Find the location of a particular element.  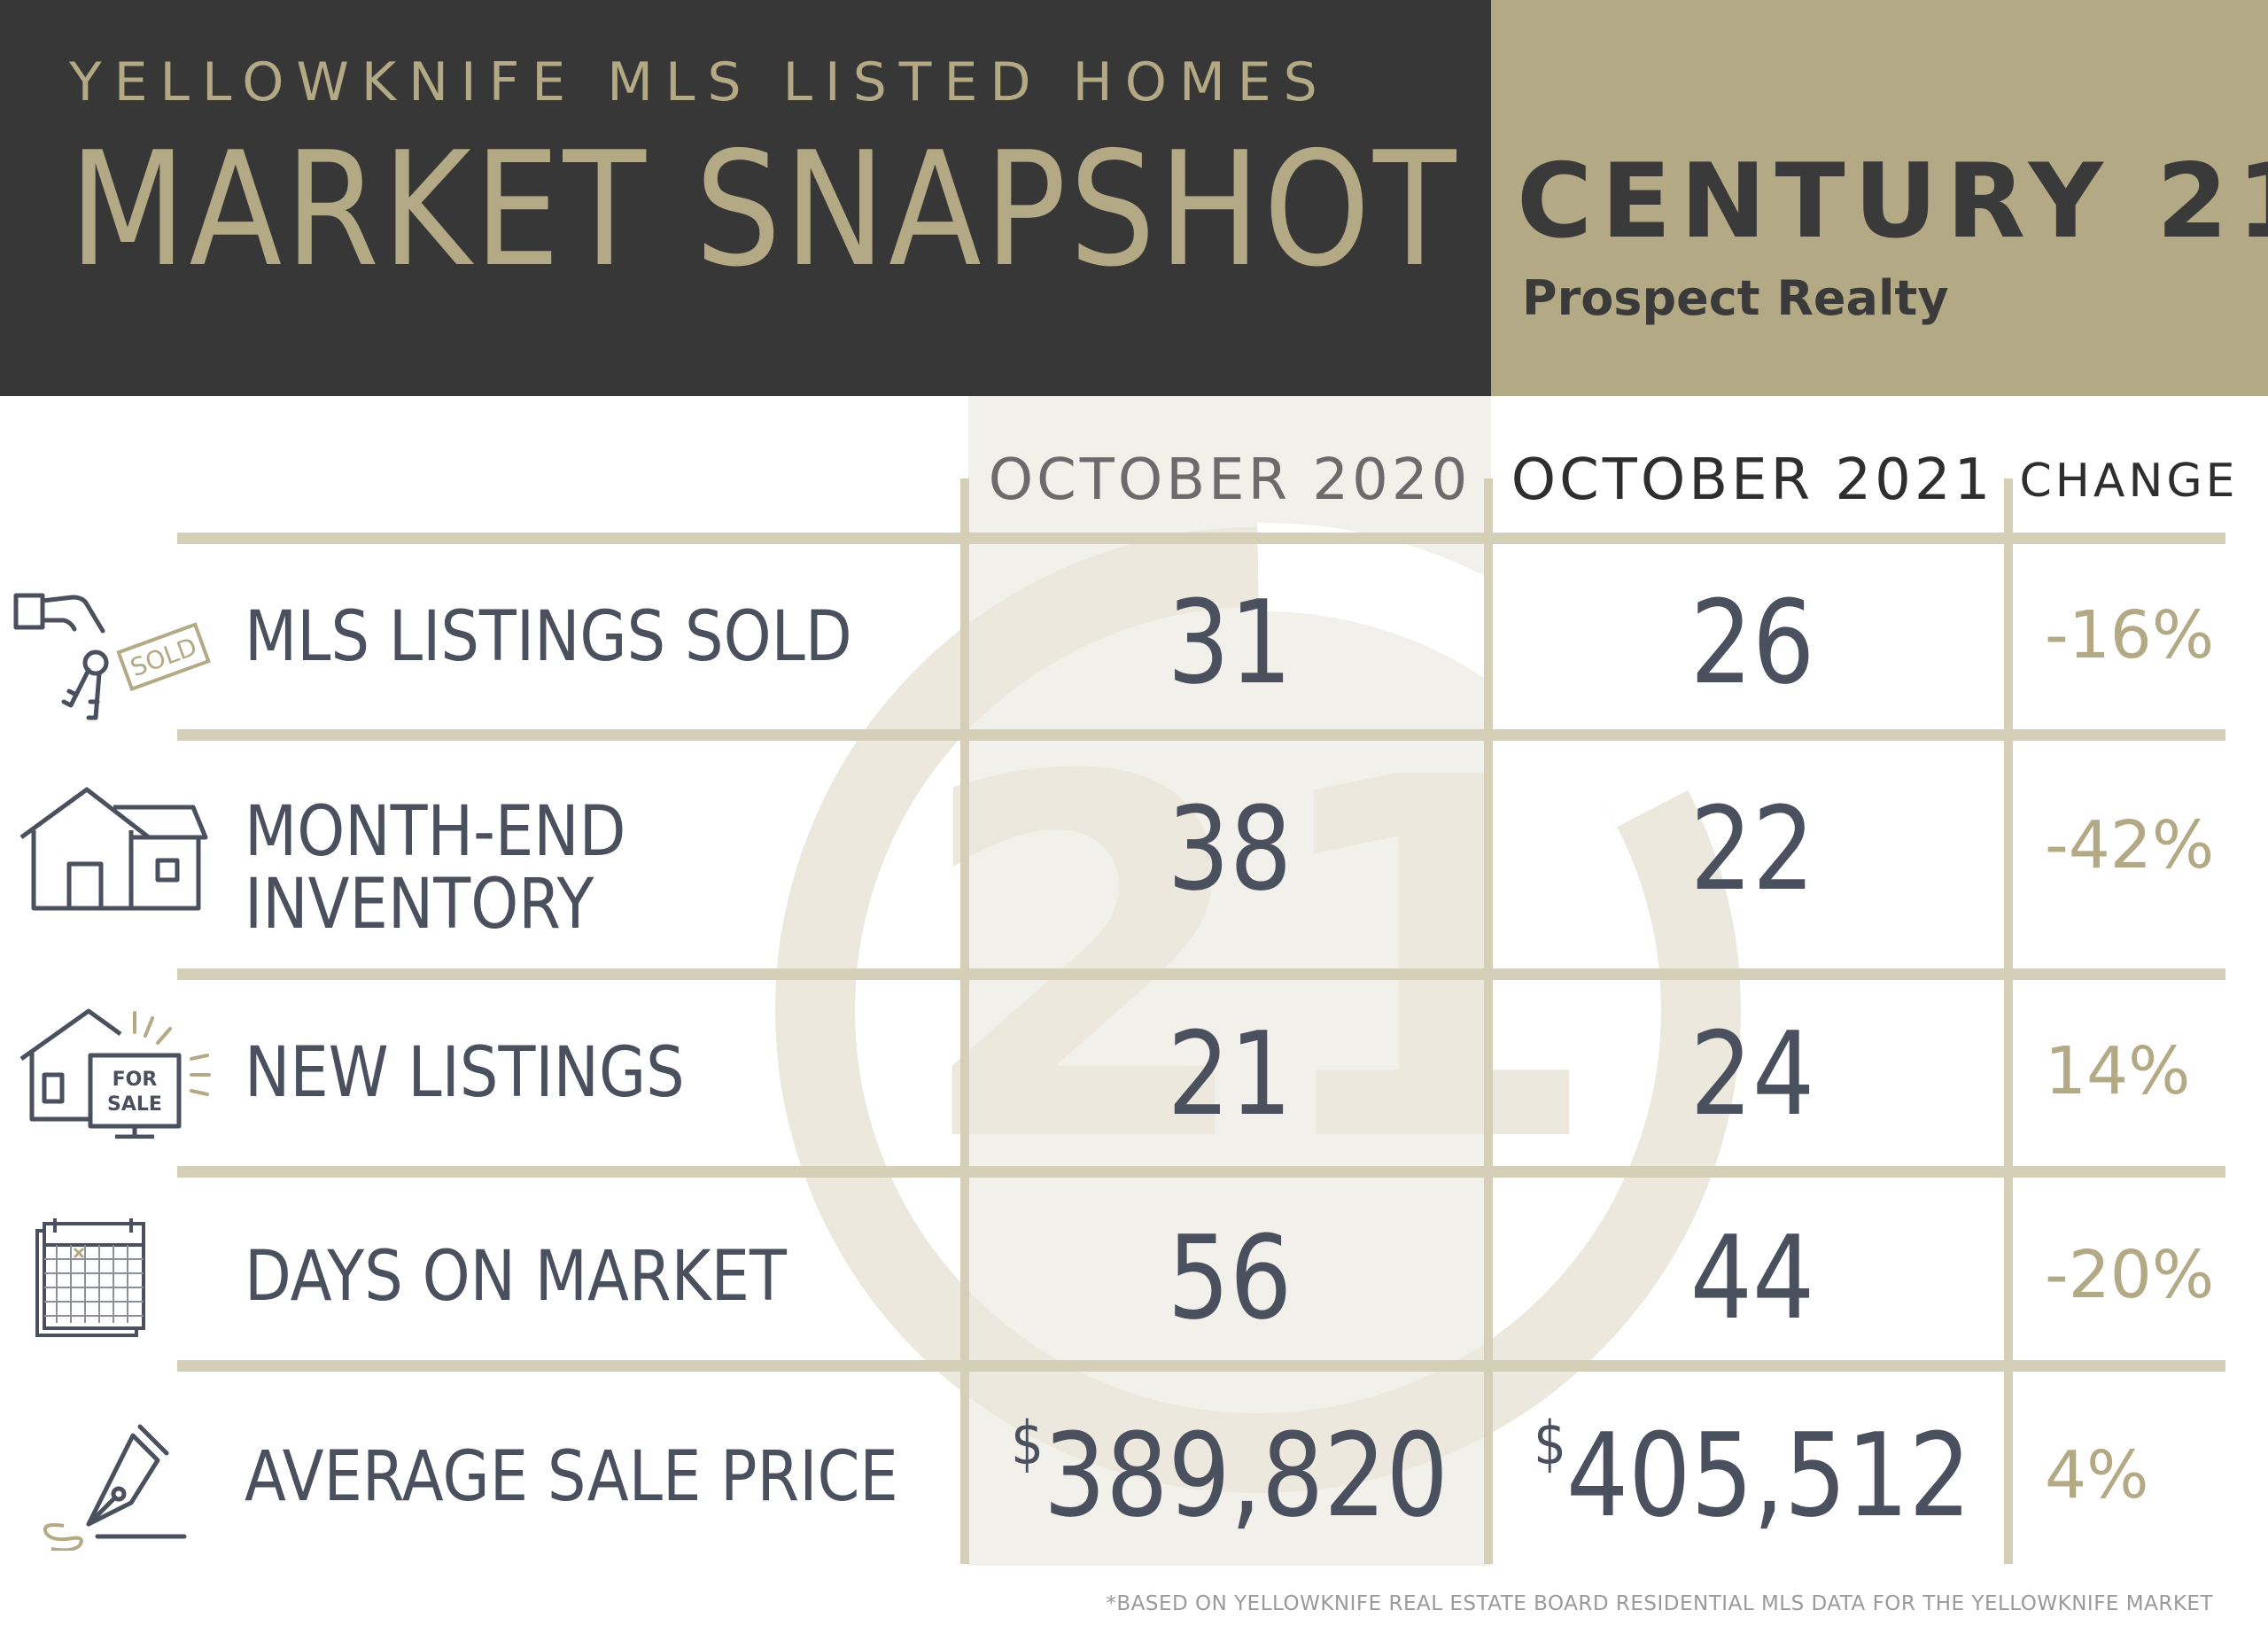

value-days-on-market-2020: 56 is located at coordinates (1230, 1277).